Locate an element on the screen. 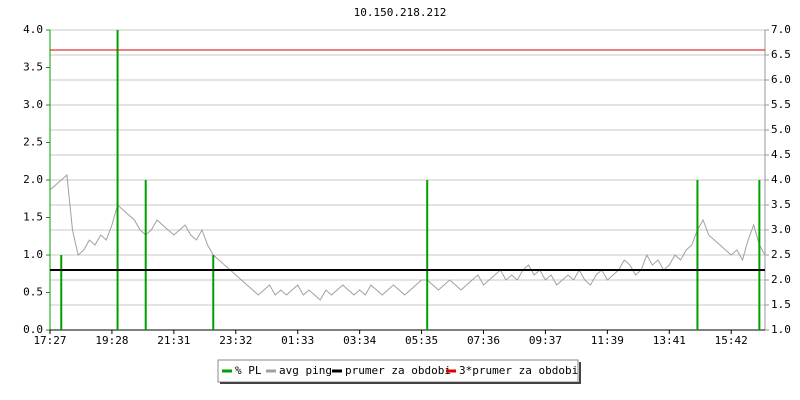 This screenshot has width=800, height=400. y2-tick-label: 7.0 is located at coordinates (781, 29).